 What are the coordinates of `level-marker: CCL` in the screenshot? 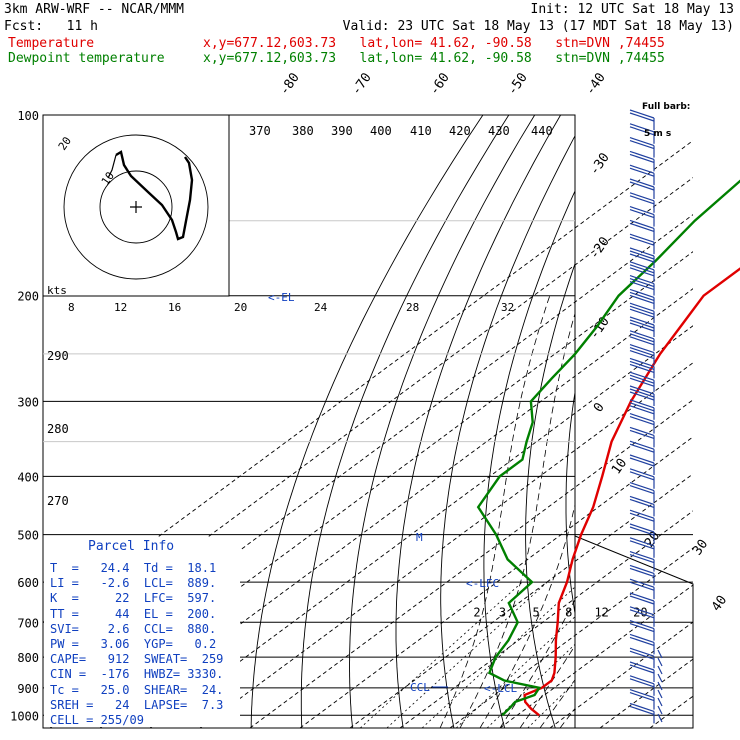 It's located at (420, 687).